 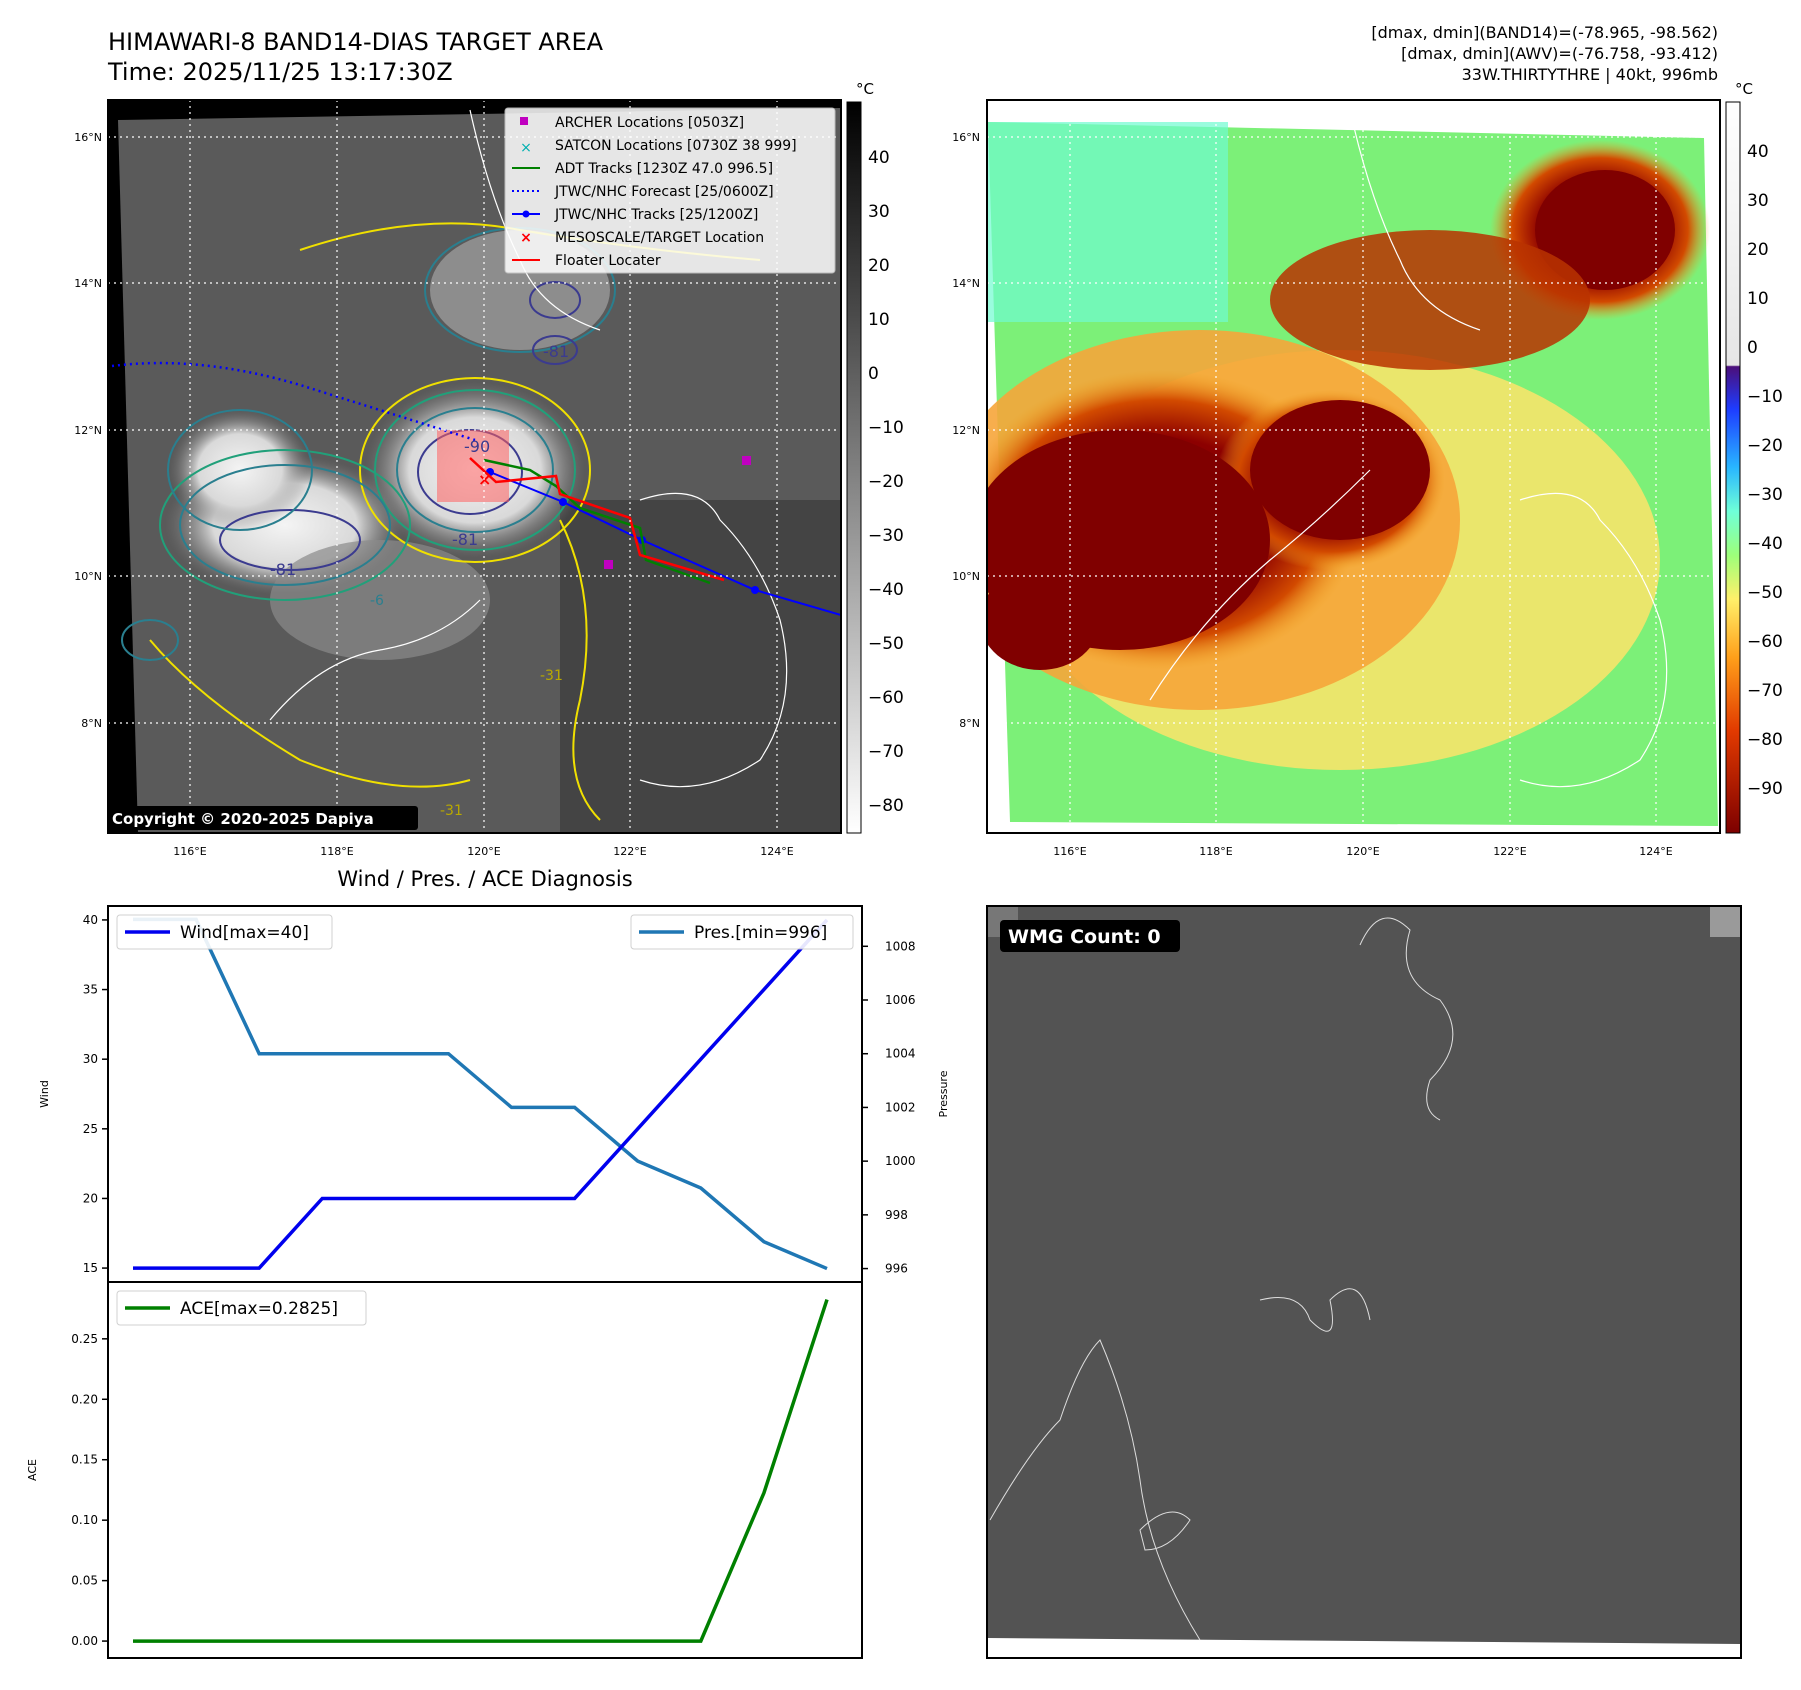 What do you see at coordinates (608, 261) in the screenshot?
I see `legend-label: Floater Locater` at bounding box center [608, 261].